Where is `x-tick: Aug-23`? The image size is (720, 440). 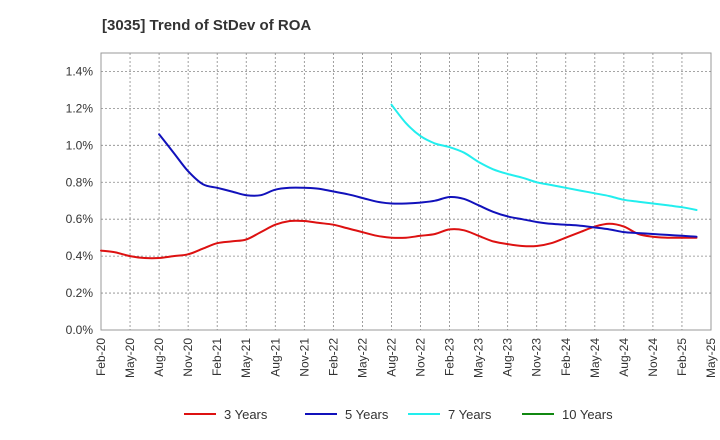 x-tick: Aug-23 is located at coordinates (508, 357).